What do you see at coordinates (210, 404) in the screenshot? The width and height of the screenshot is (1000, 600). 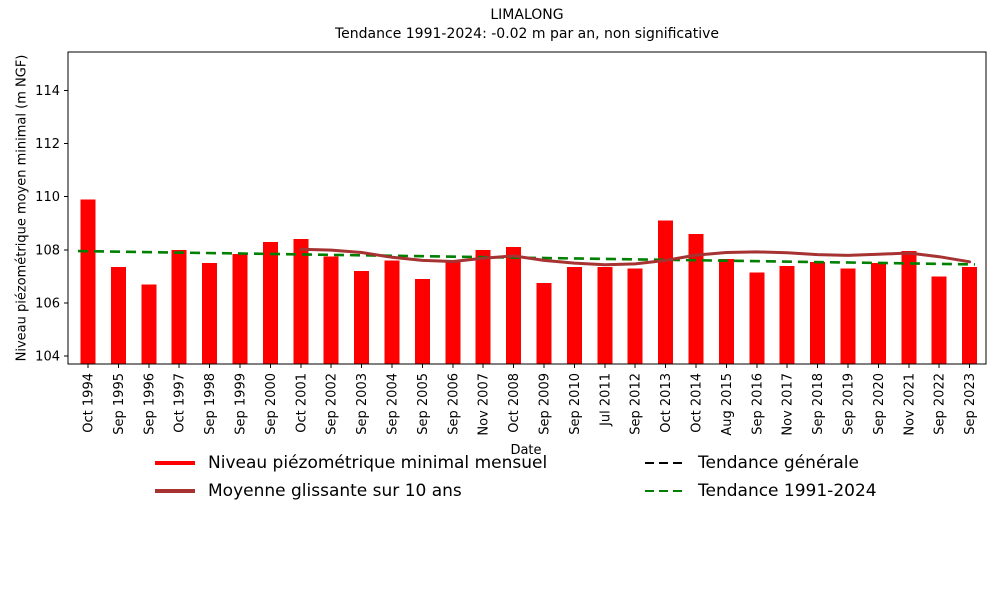 I see `x-axis-tick-label: Sep 1998` at bounding box center [210, 404].